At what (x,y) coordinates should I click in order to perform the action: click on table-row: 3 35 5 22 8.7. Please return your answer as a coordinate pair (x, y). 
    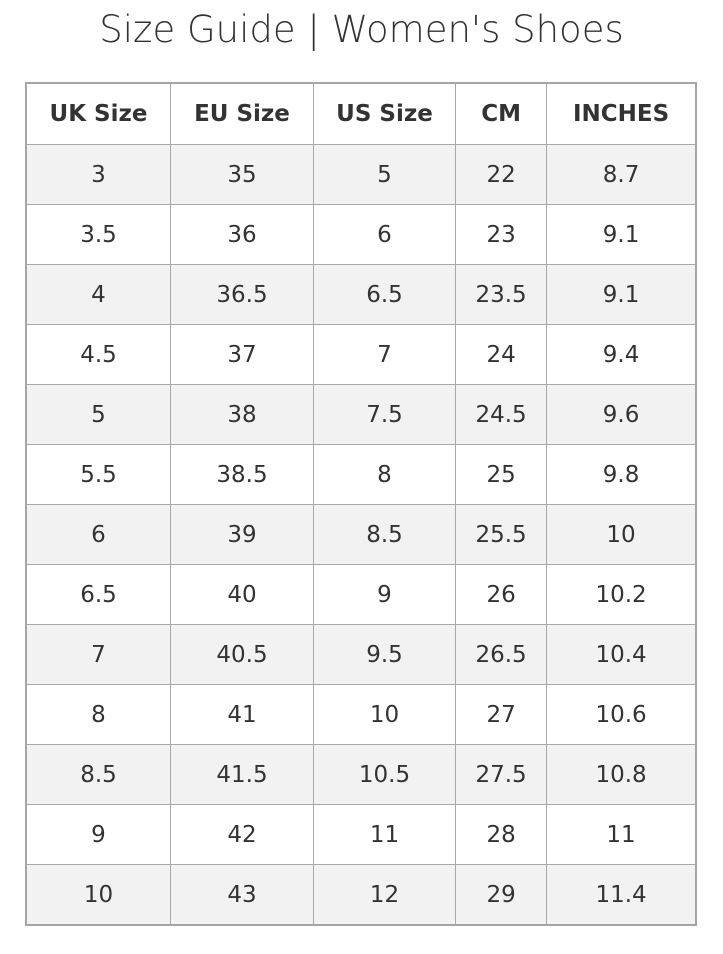
    Looking at the image, I should click on (361, 174).